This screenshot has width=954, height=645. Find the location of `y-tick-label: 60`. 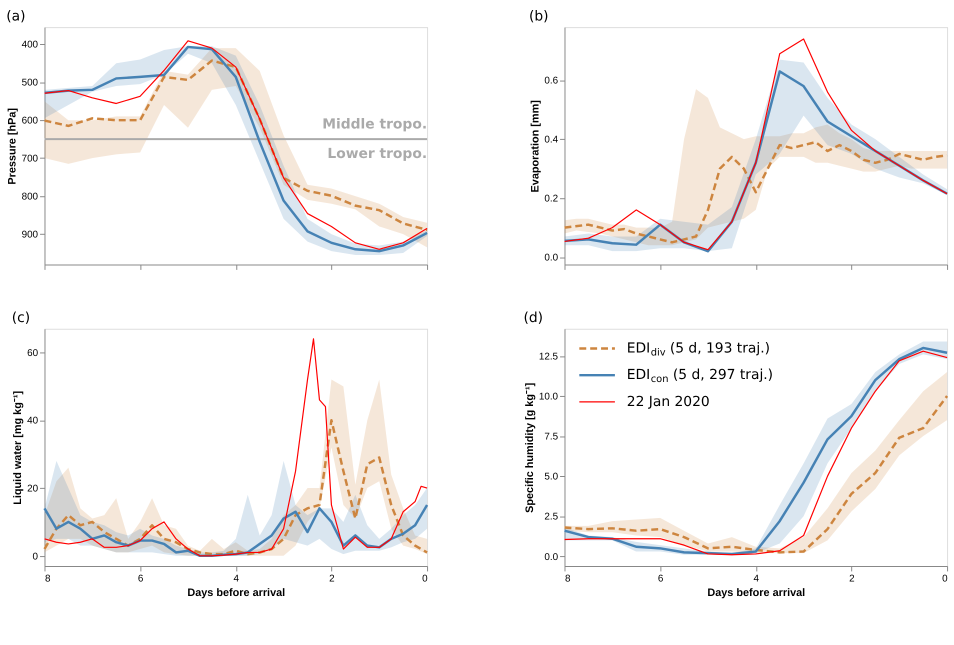

y-tick-label: 60 is located at coordinates (33, 353).